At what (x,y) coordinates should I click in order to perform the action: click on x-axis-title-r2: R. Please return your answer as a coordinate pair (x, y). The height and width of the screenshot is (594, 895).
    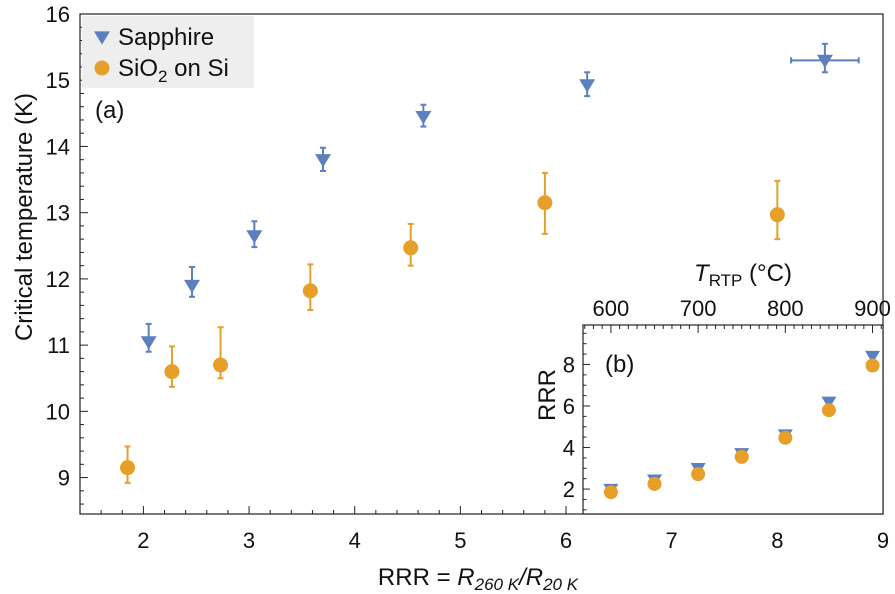
    Looking at the image, I should click on (534, 577).